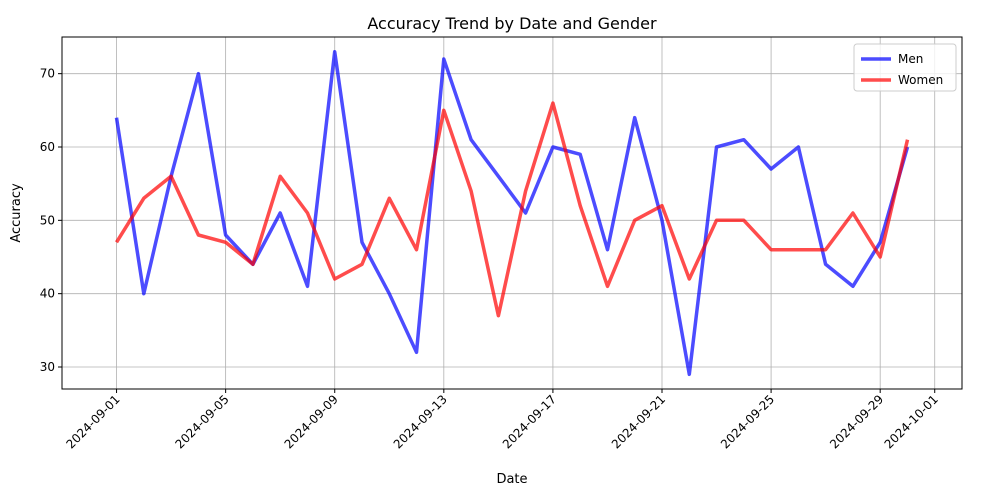 This screenshot has height=500, width=1000. What do you see at coordinates (47, 74) in the screenshot?
I see `y-tick-label: 70` at bounding box center [47, 74].